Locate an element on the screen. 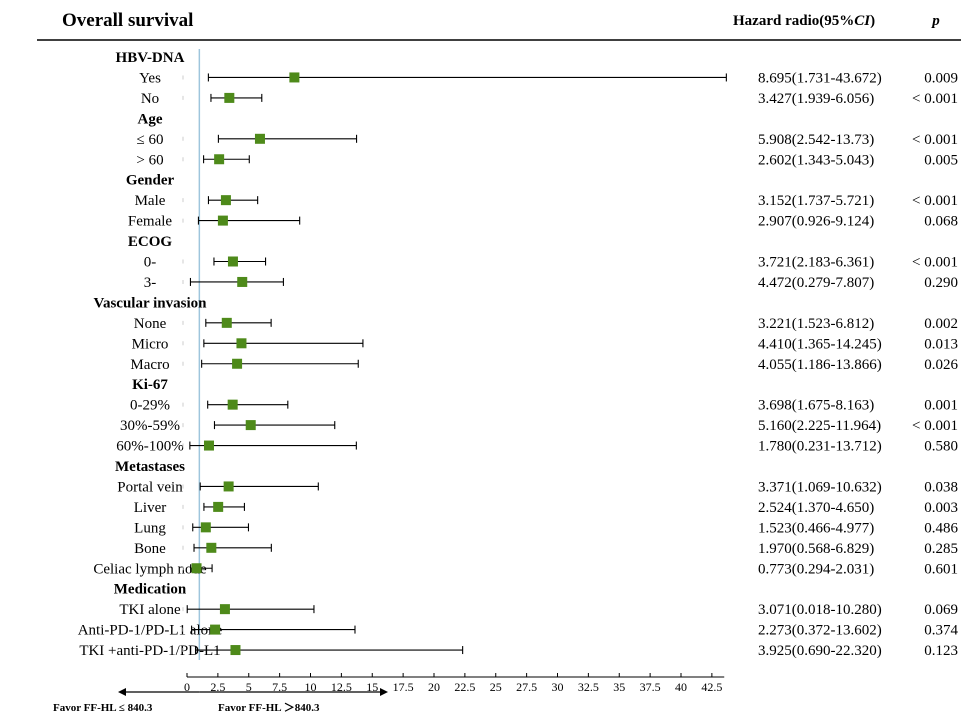 This screenshot has height=715, width=961. hr-ci-value: 3.721(2.183-6.361) is located at coordinates (816, 263).